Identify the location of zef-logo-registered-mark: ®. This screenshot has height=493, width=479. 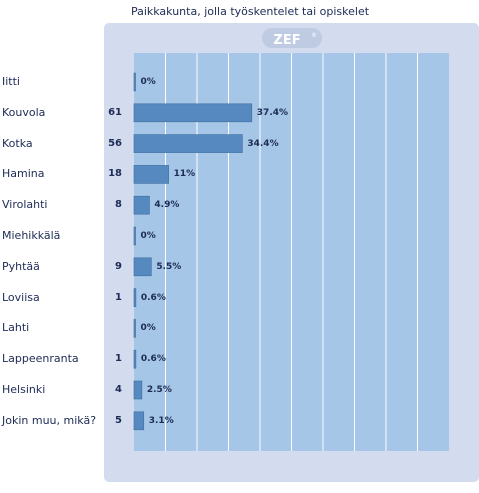
(314, 35).